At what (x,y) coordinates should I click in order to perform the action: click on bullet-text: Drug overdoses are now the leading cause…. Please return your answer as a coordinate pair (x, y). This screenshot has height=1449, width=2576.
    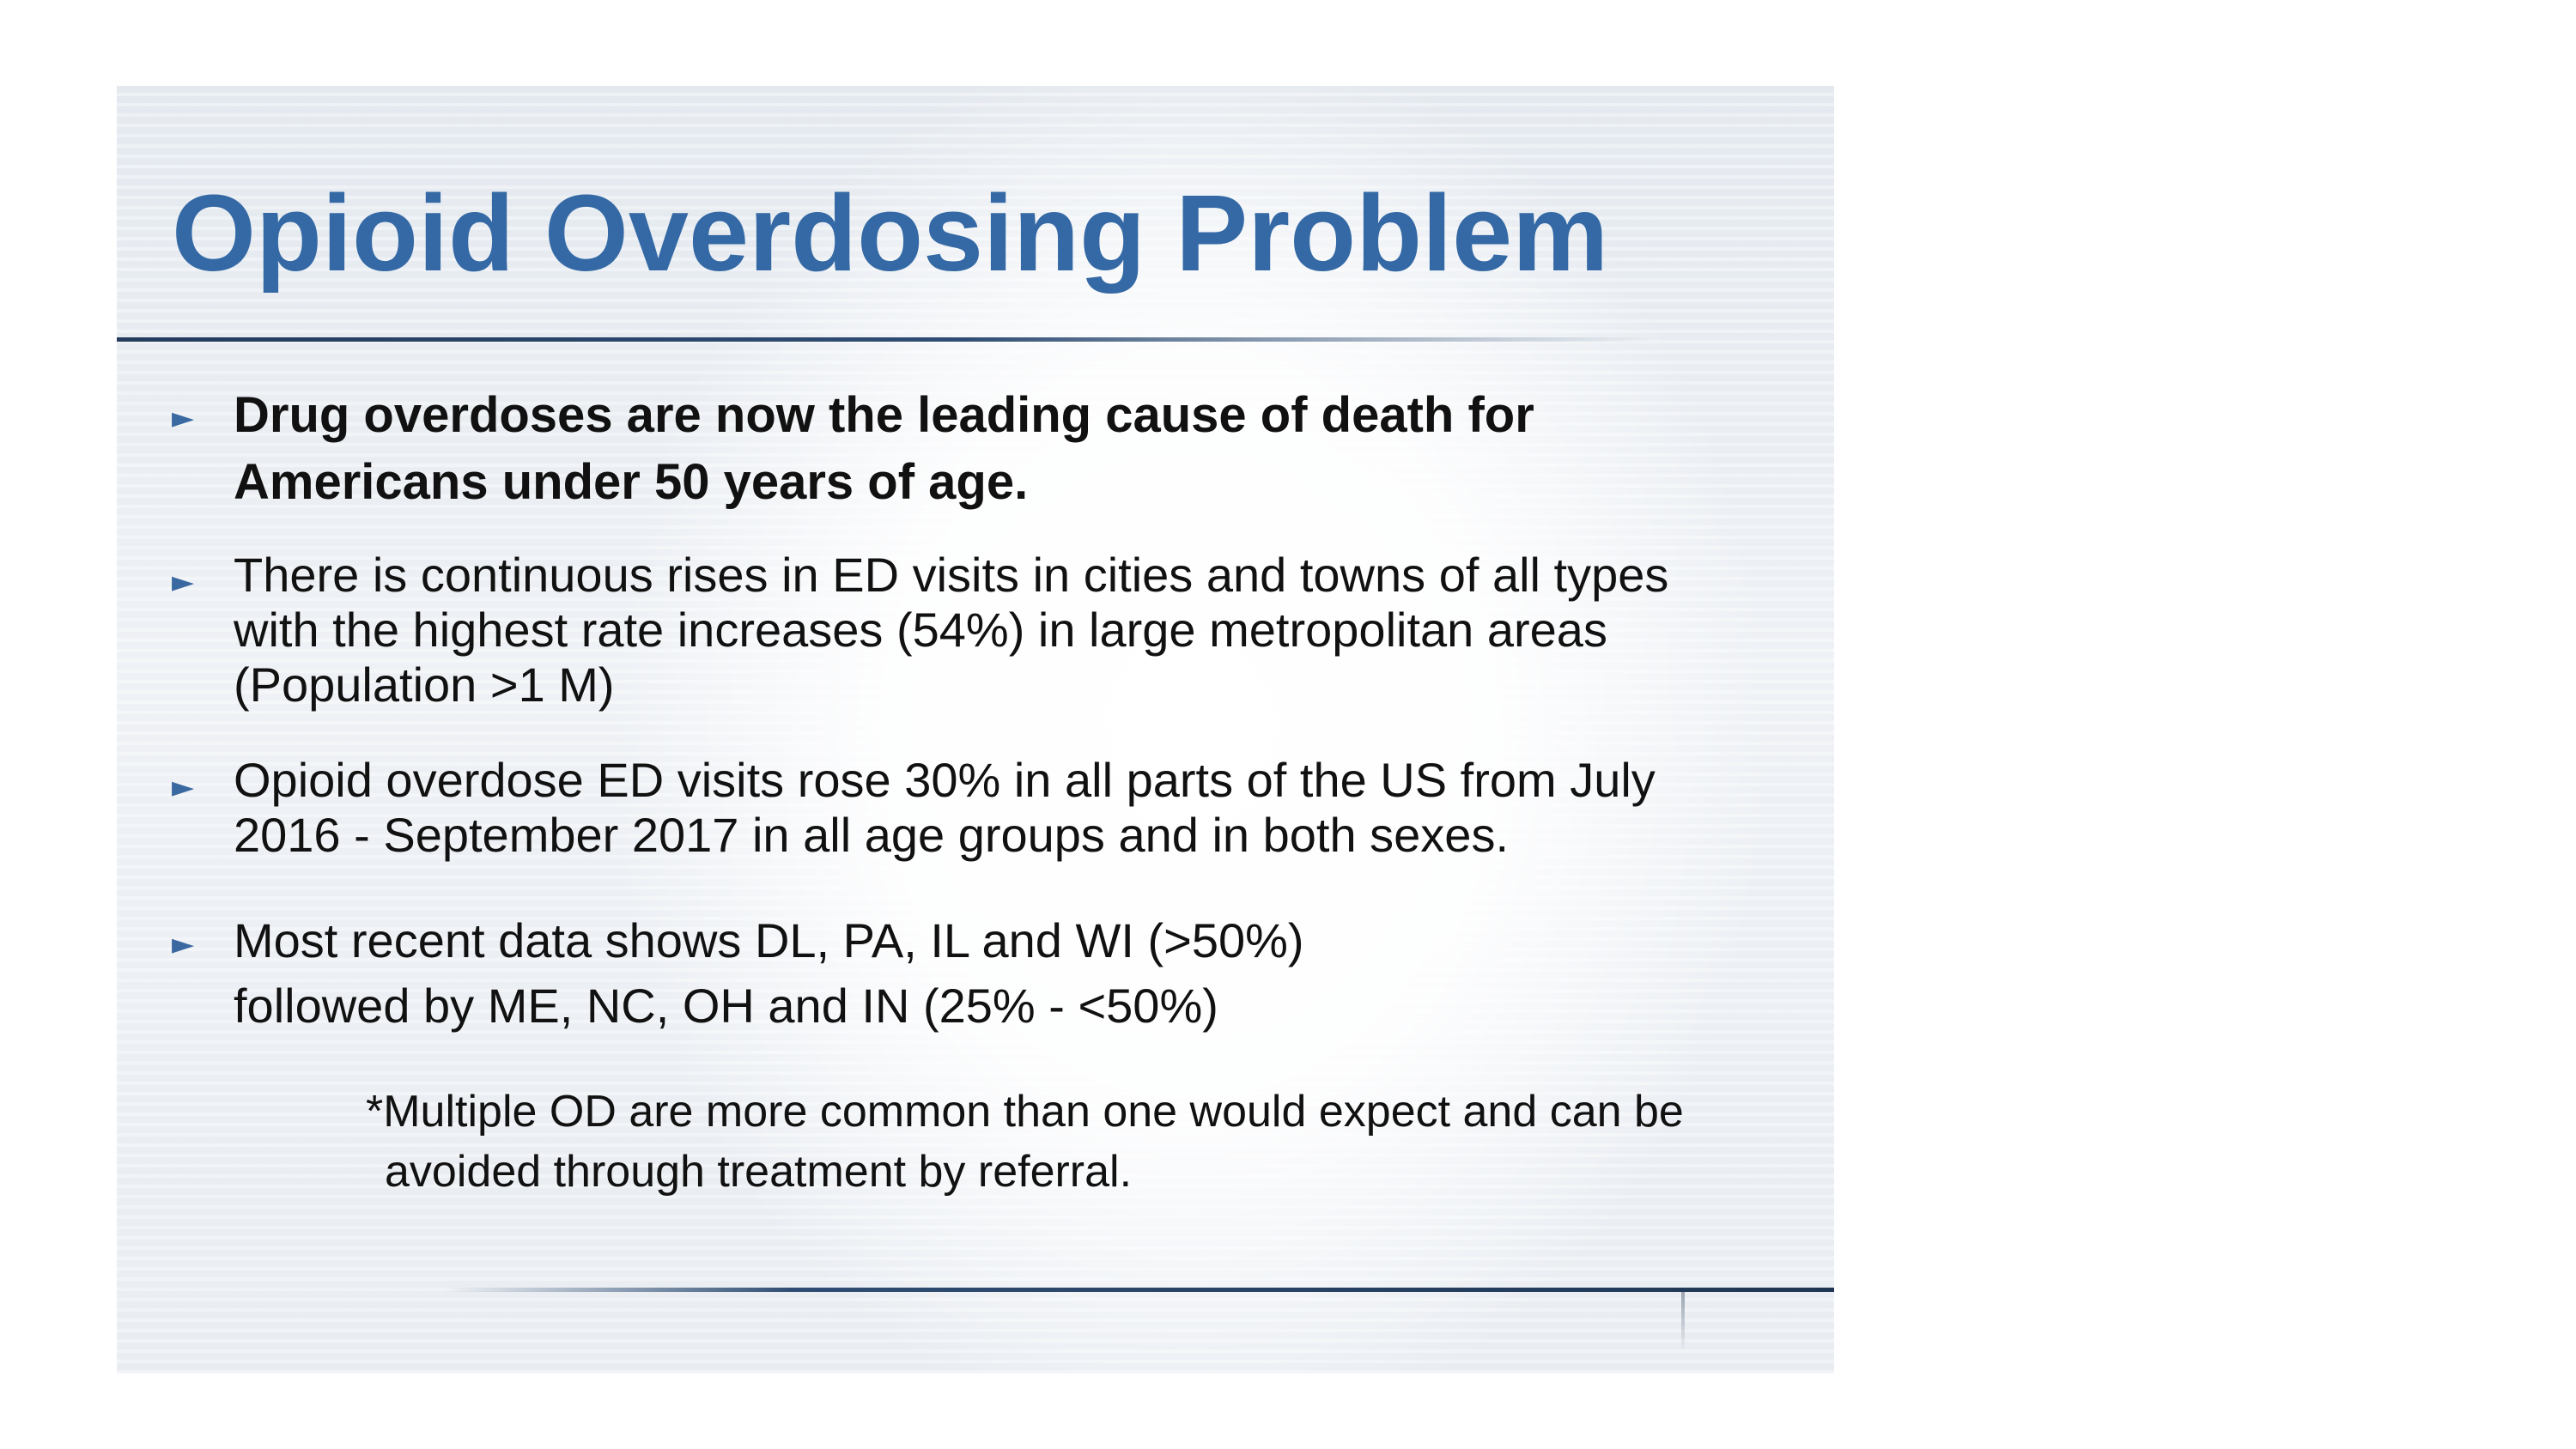
    Looking at the image, I should click on (1032, 449).